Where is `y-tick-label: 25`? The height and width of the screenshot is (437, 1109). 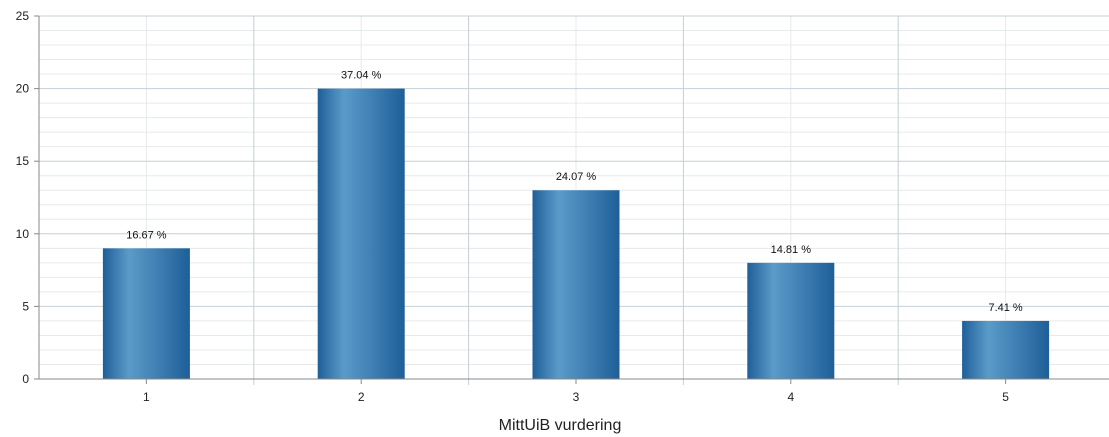 y-tick-label: 25 is located at coordinates (23, 16).